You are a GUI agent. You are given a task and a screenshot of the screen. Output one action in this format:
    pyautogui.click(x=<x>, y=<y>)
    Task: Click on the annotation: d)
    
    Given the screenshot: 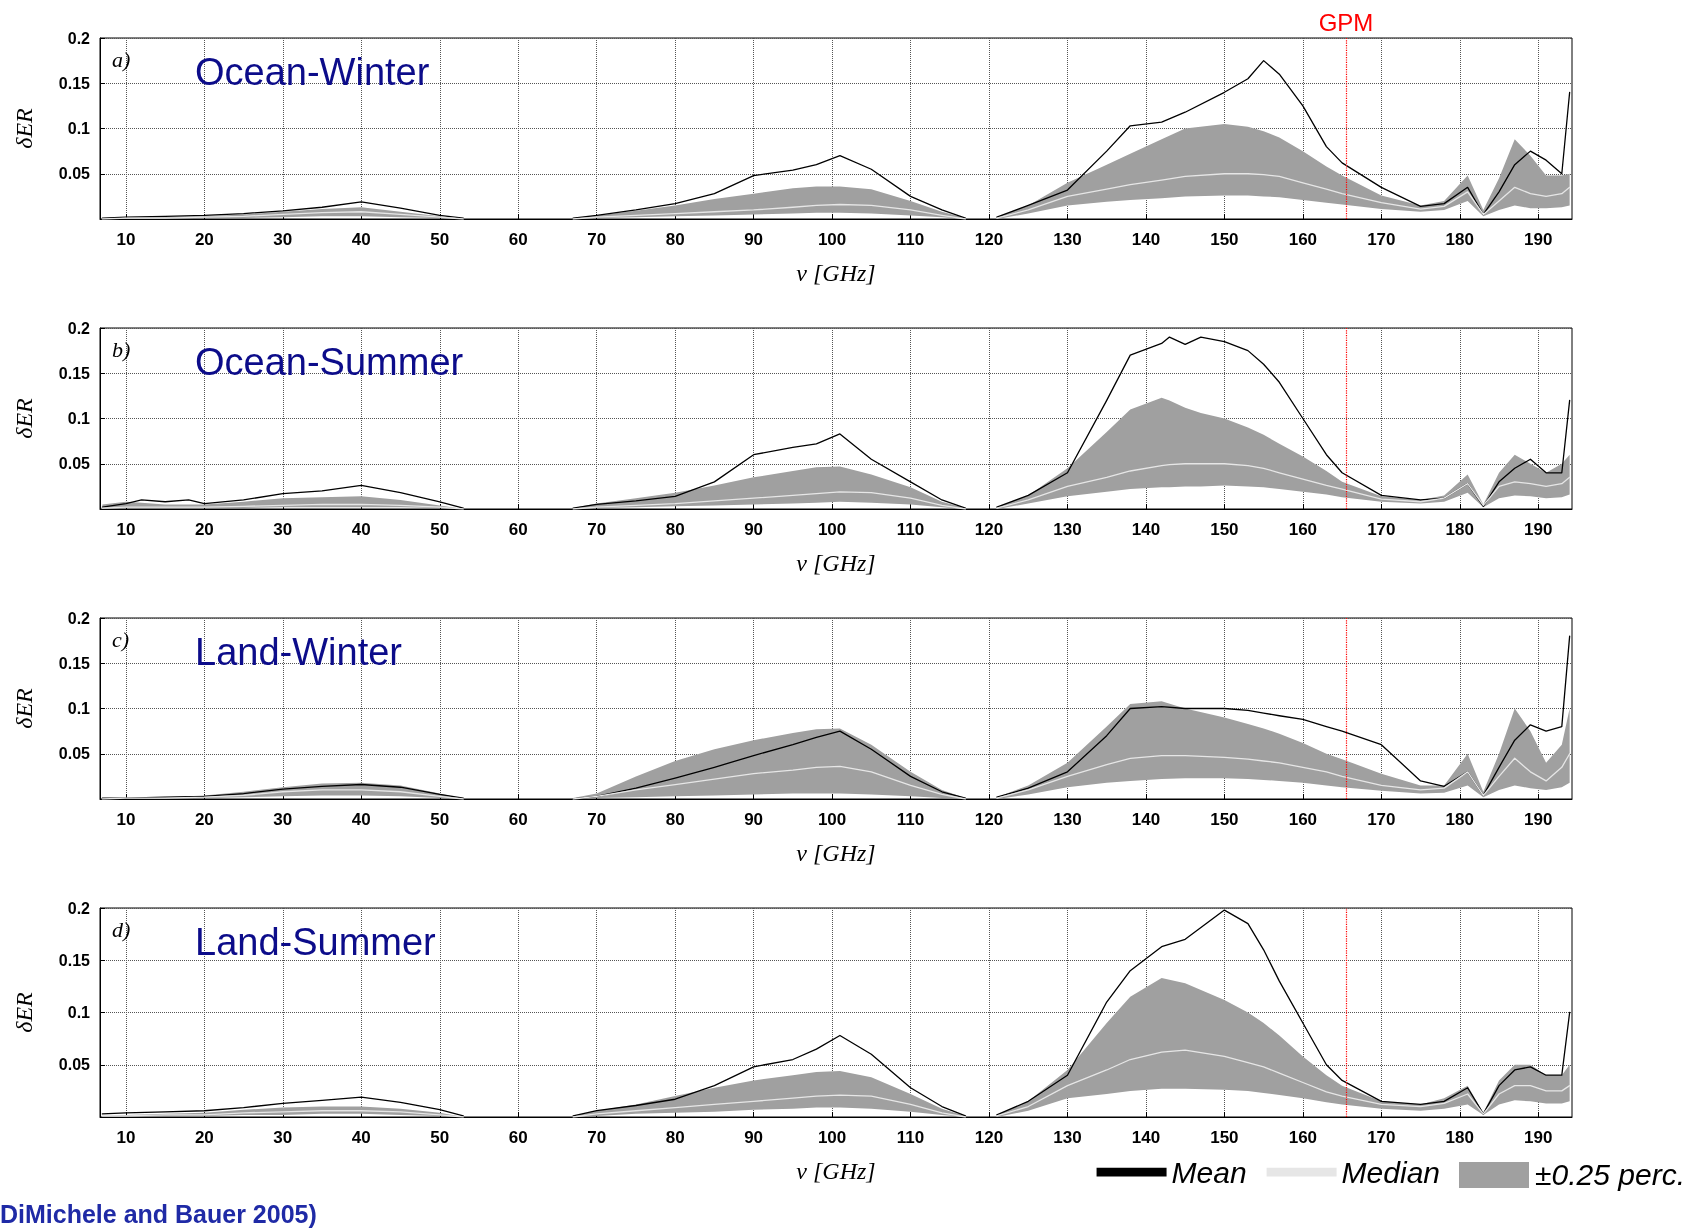 What is the action you would take?
    pyautogui.click(x=121, y=929)
    